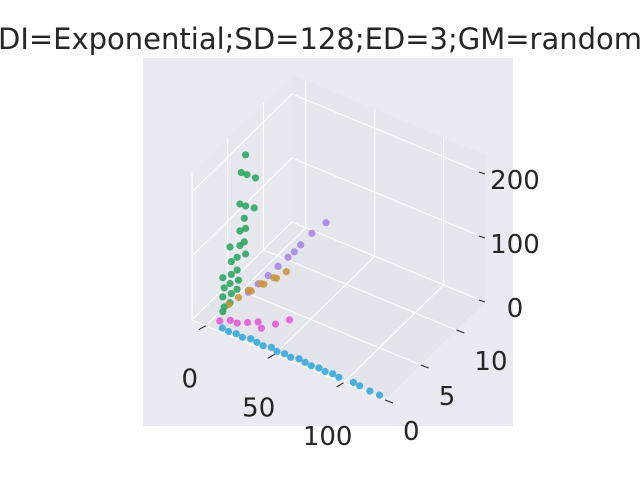  Describe the element at coordinates (411, 432) in the screenshot. I see `y-tick-label: 0` at that location.